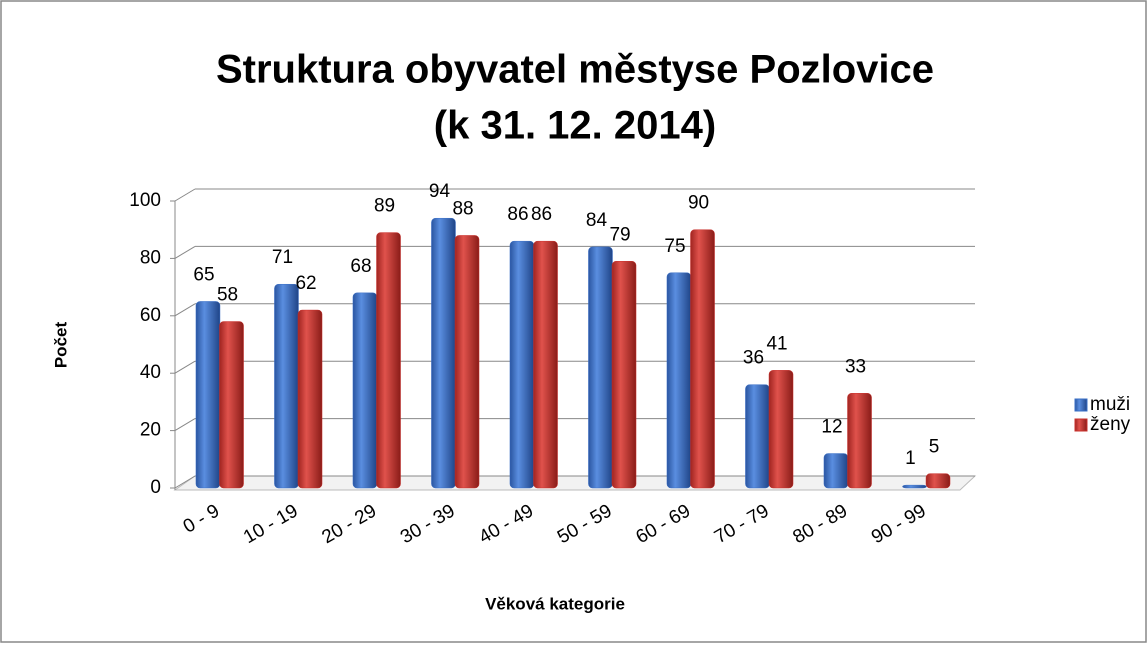  Describe the element at coordinates (227, 295) in the screenshot. I see `value-label: 58` at that location.